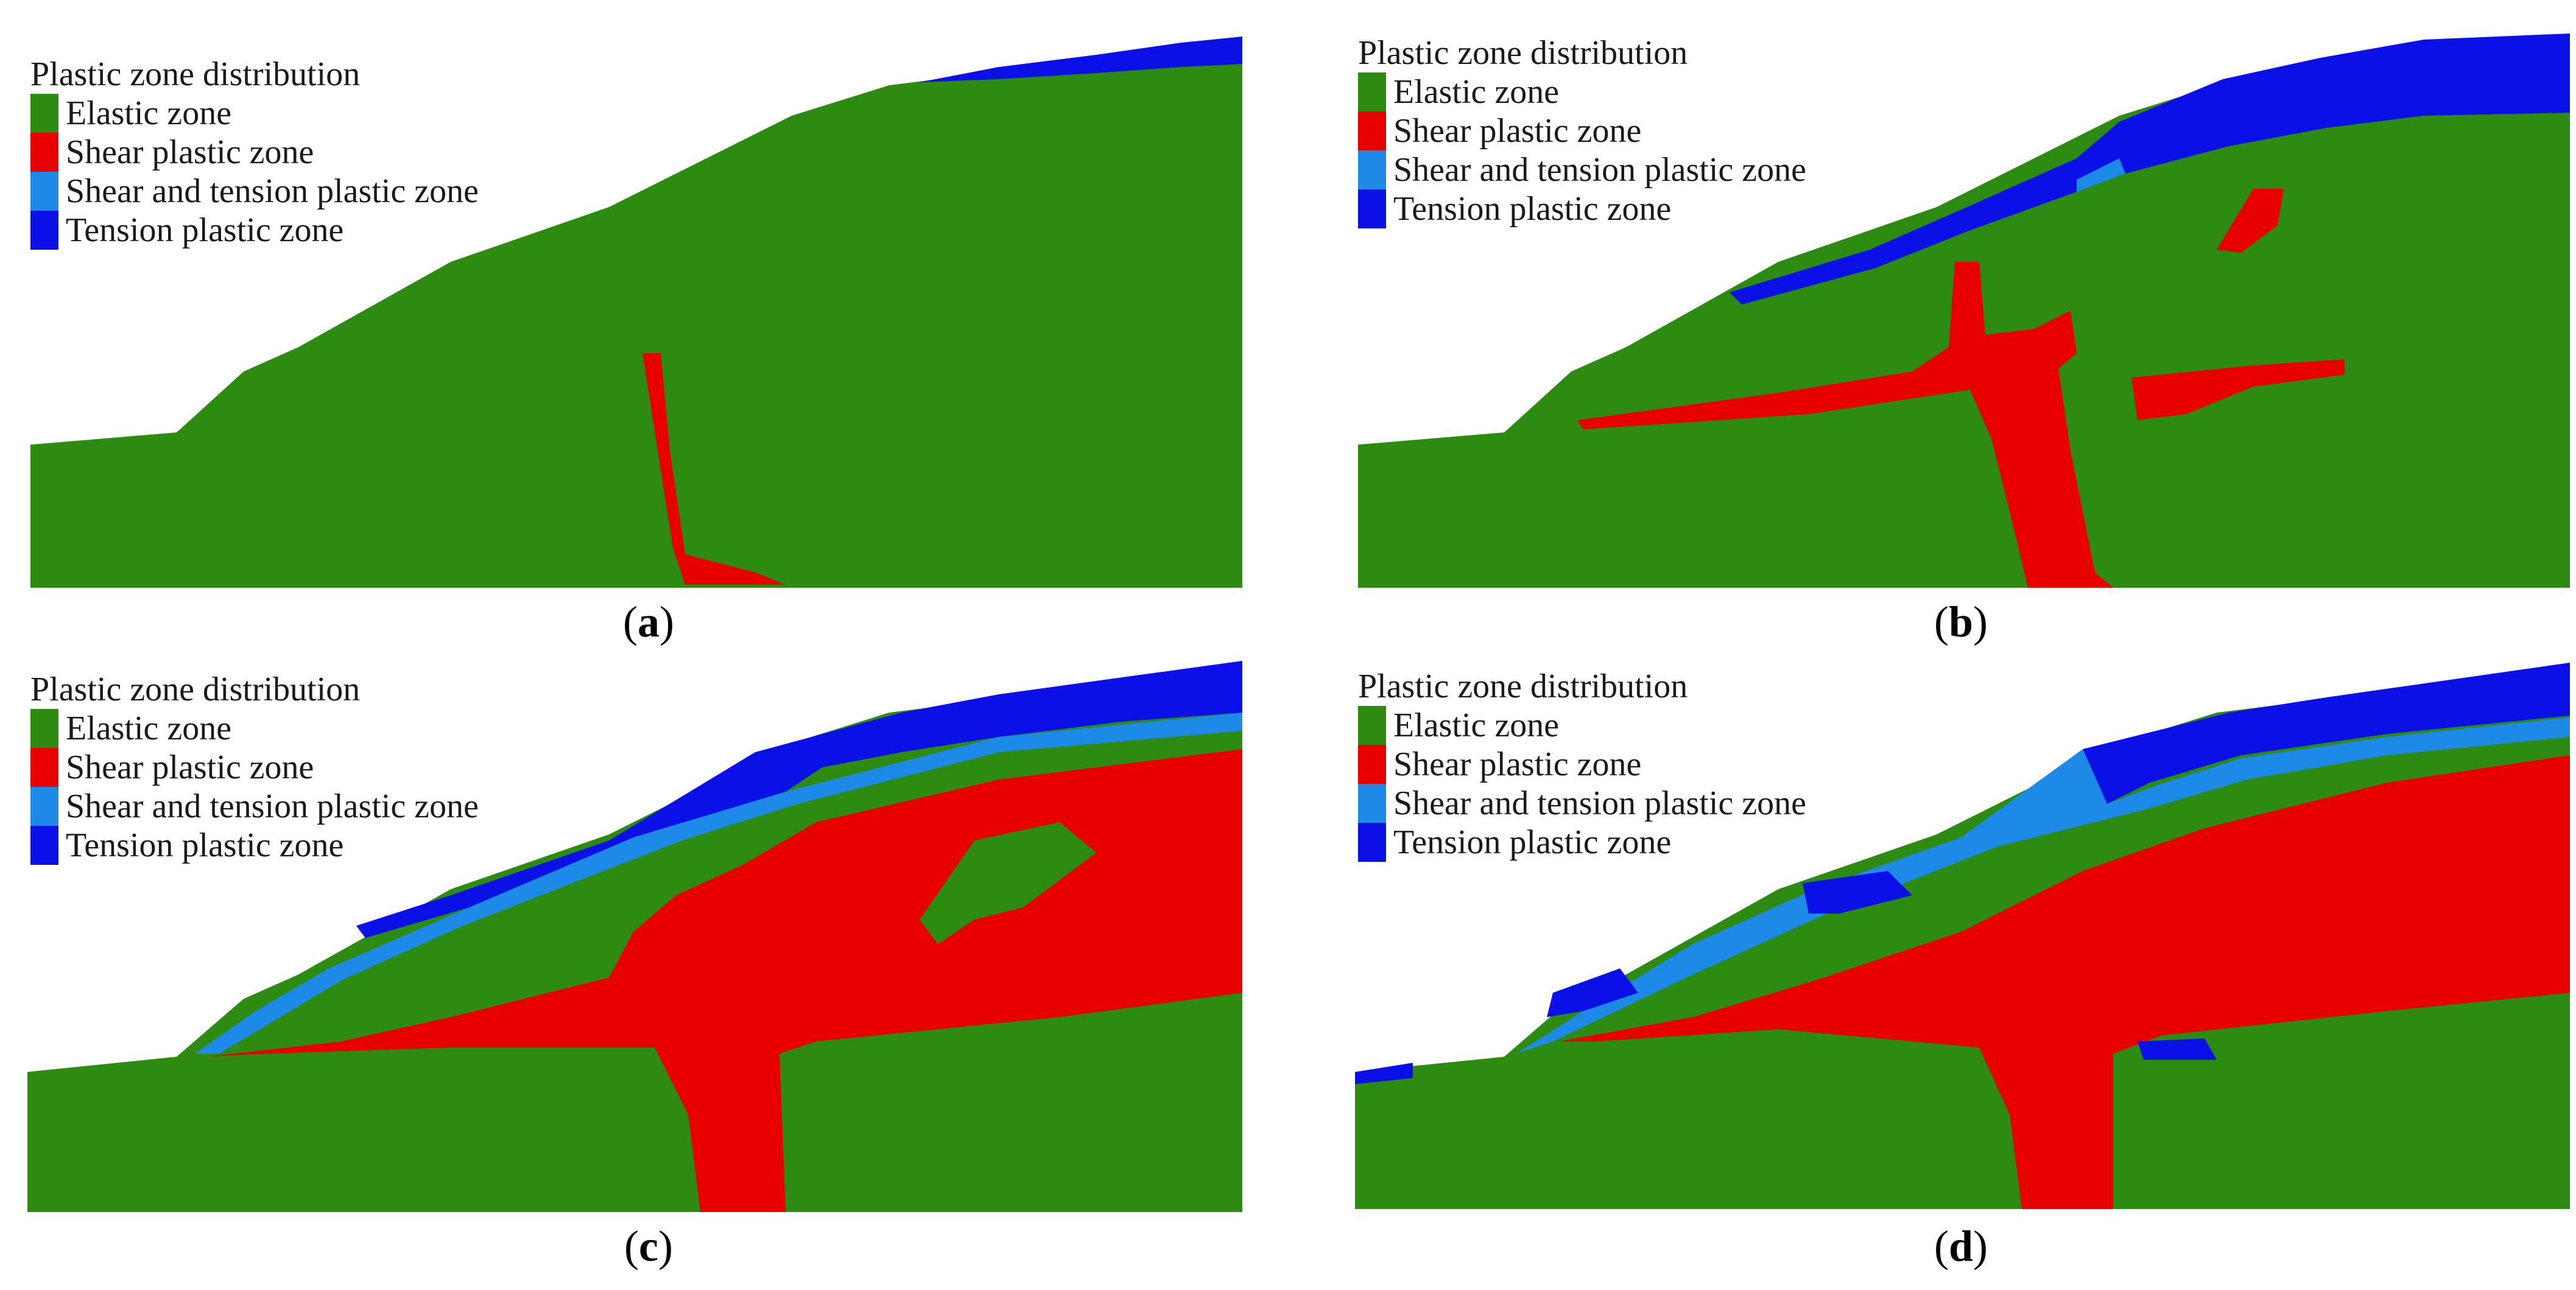 The image size is (2576, 1290). Describe the element at coordinates (648, 621) in the screenshot. I see `caption-a: (a)` at that location.